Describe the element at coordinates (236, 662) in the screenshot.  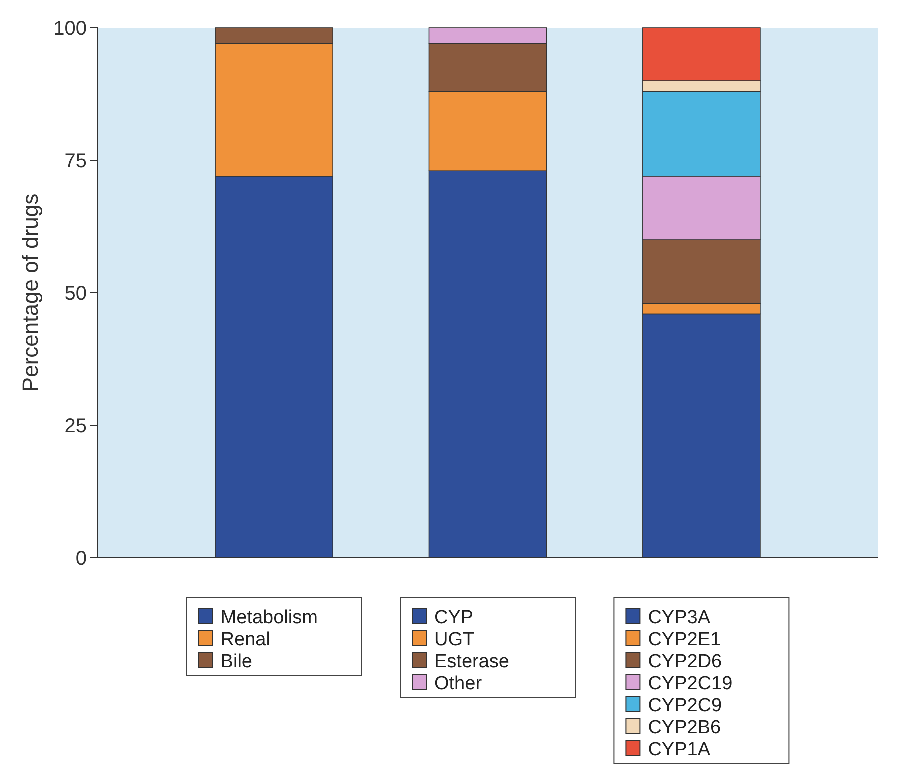
I see `legend-label: Bile` at that location.